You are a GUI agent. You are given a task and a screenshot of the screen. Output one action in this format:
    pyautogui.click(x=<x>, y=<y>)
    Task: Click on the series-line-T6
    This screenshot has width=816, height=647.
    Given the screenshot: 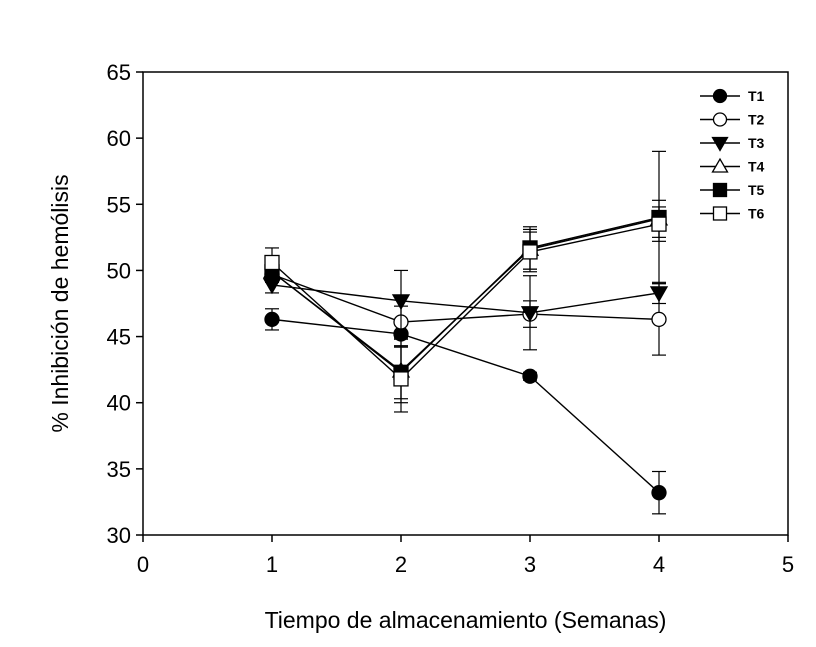 What is the action you would take?
    pyautogui.click(x=465, y=301)
    